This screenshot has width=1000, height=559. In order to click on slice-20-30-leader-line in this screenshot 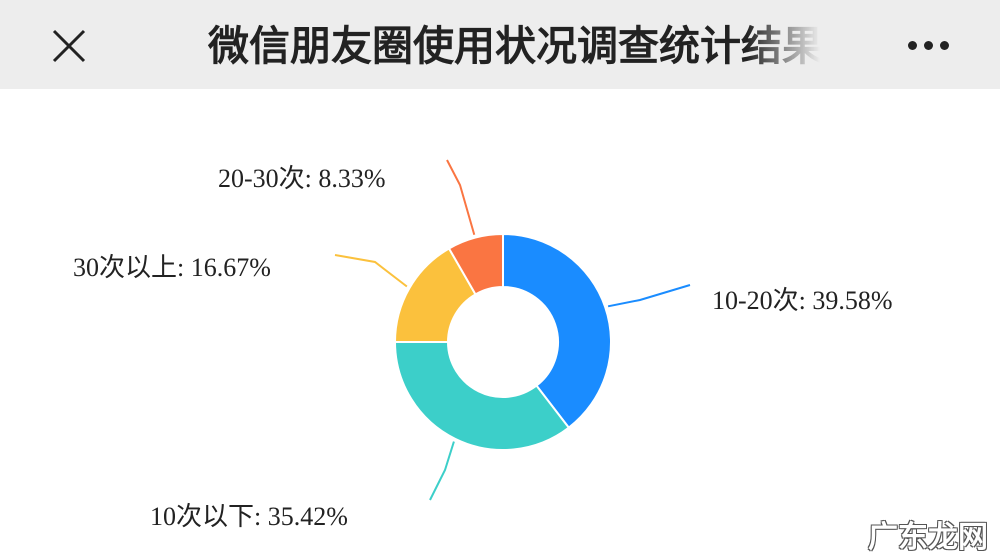, I will do `click(461, 197)`.